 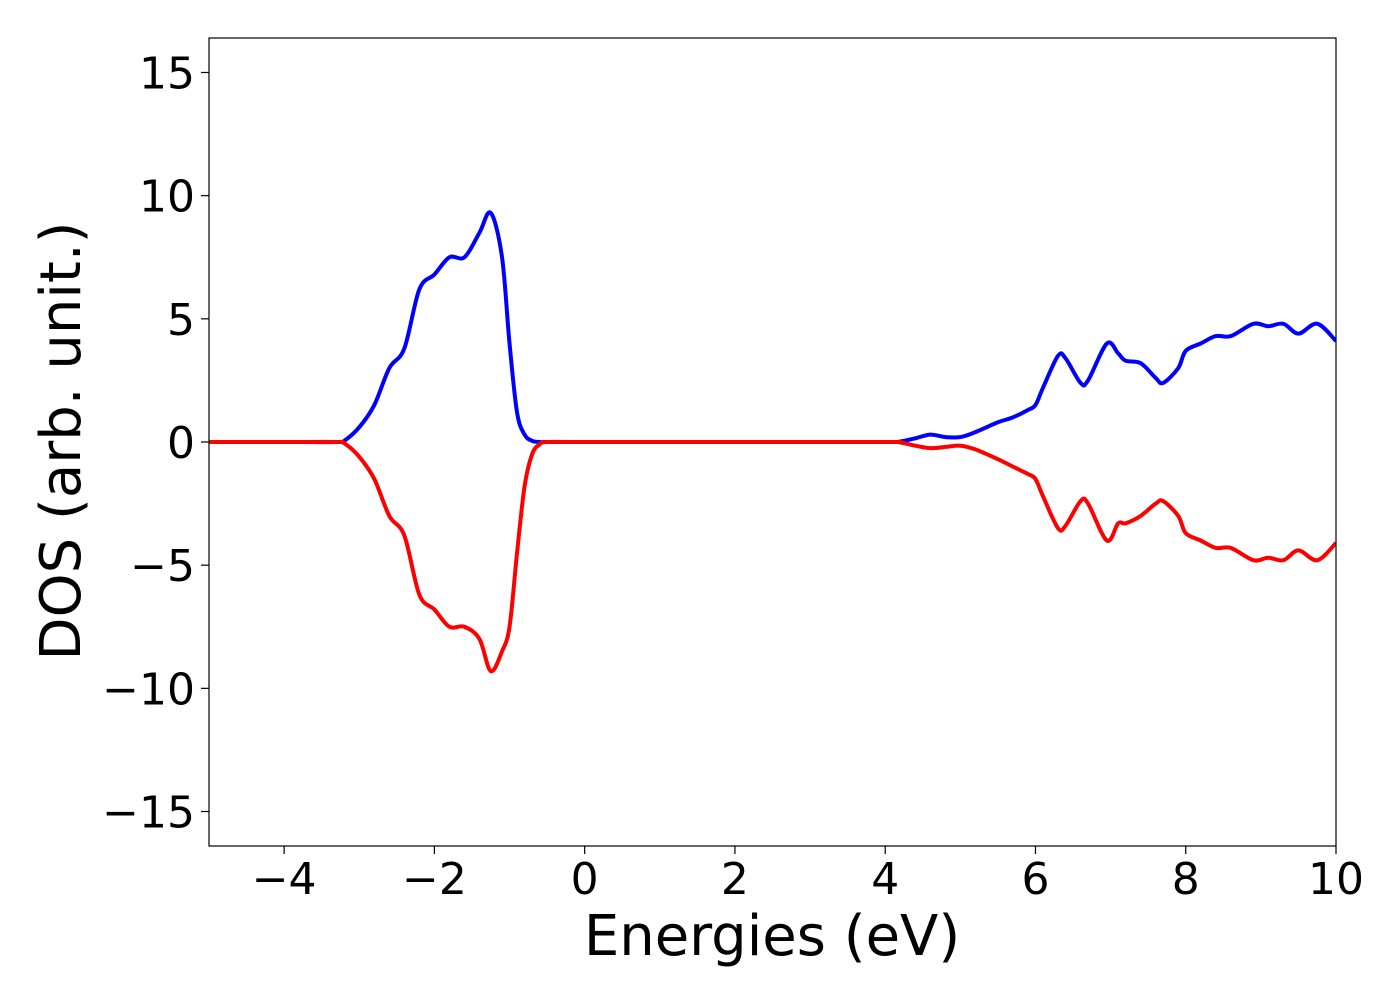 What do you see at coordinates (735, 879) in the screenshot?
I see `x-tick-label: 2` at bounding box center [735, 879].